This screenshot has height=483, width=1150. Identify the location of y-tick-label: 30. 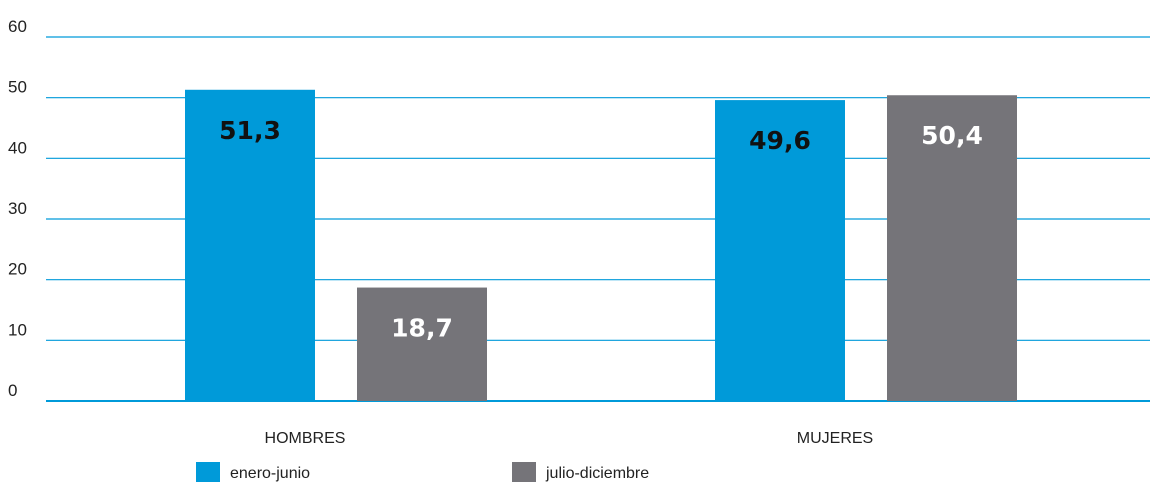
(17, 208).